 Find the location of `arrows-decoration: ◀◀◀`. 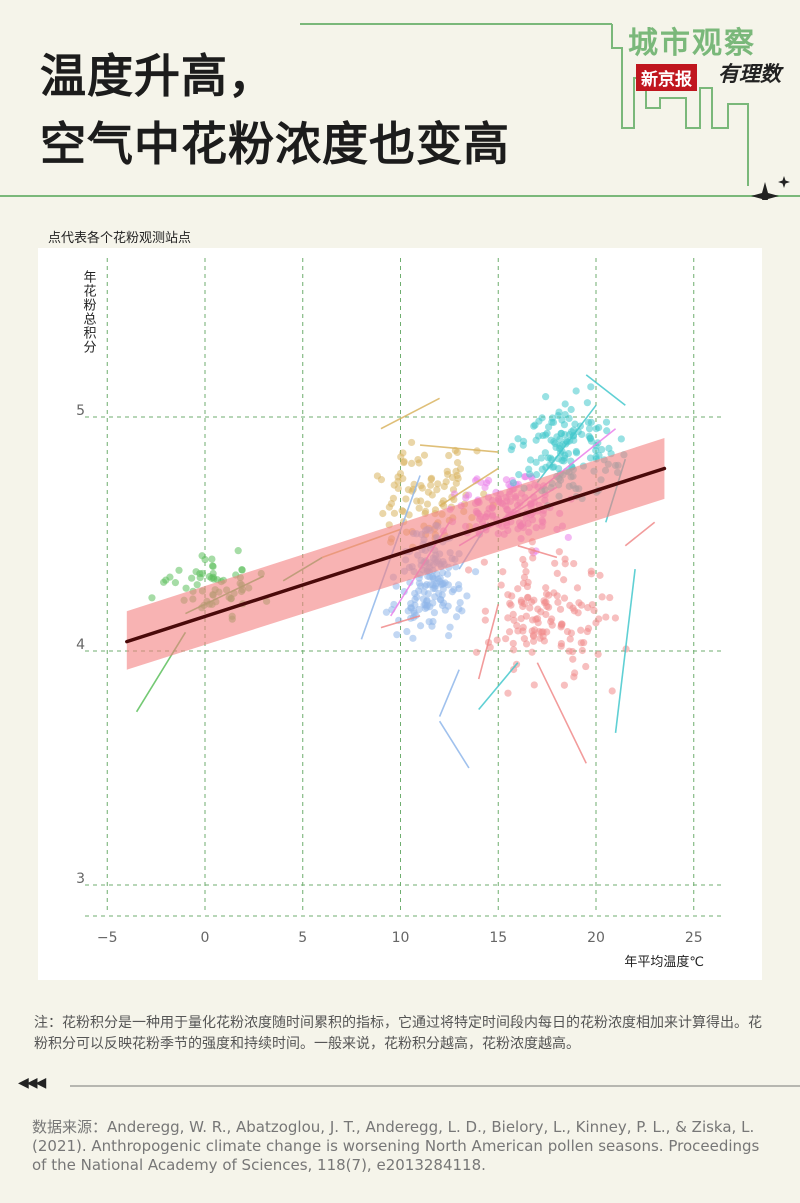

arrows-decoration: ◀◀◀ is located at coordinates (32, 1083).